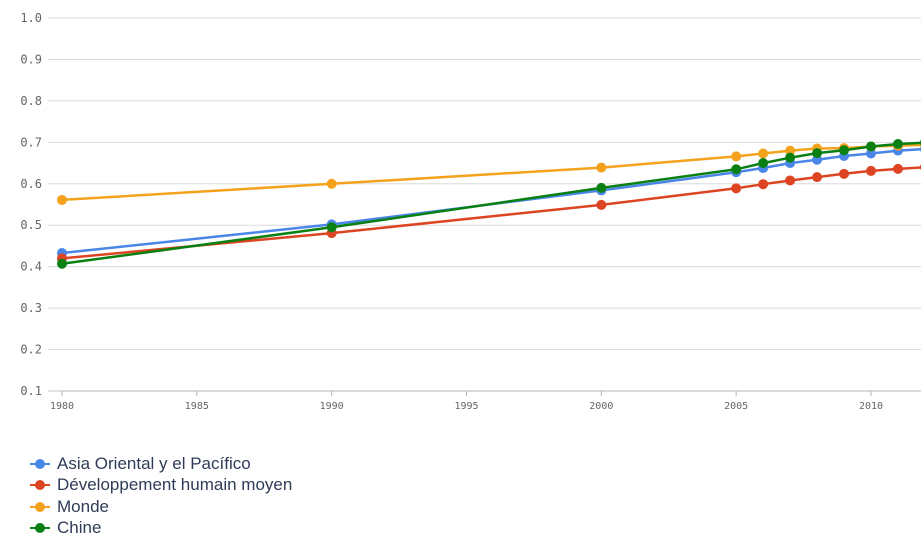 Image resolution: width=921 pixels, height=539 pixels. I want to click on y-axis-tick-labels: 1.0 0.9 0.8 0.7 0.6 0.5 0.4 0.3 0.2 0.1, so click(31, 204).